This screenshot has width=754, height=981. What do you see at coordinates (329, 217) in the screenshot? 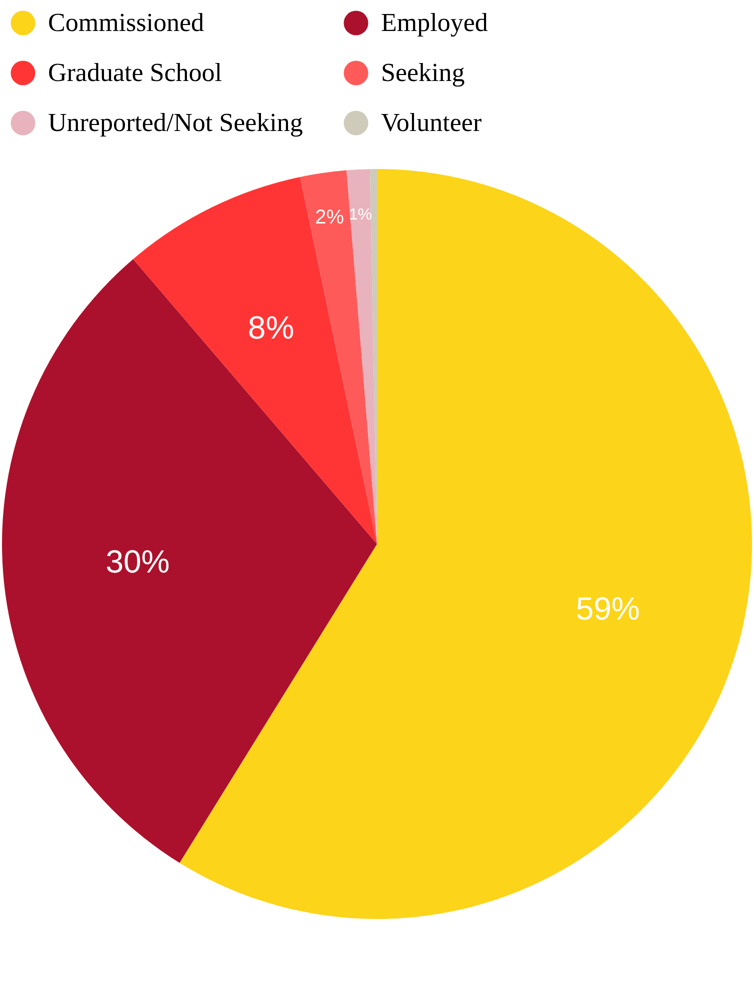
I see `data-label: 2%` at bounding box center [329, 217].